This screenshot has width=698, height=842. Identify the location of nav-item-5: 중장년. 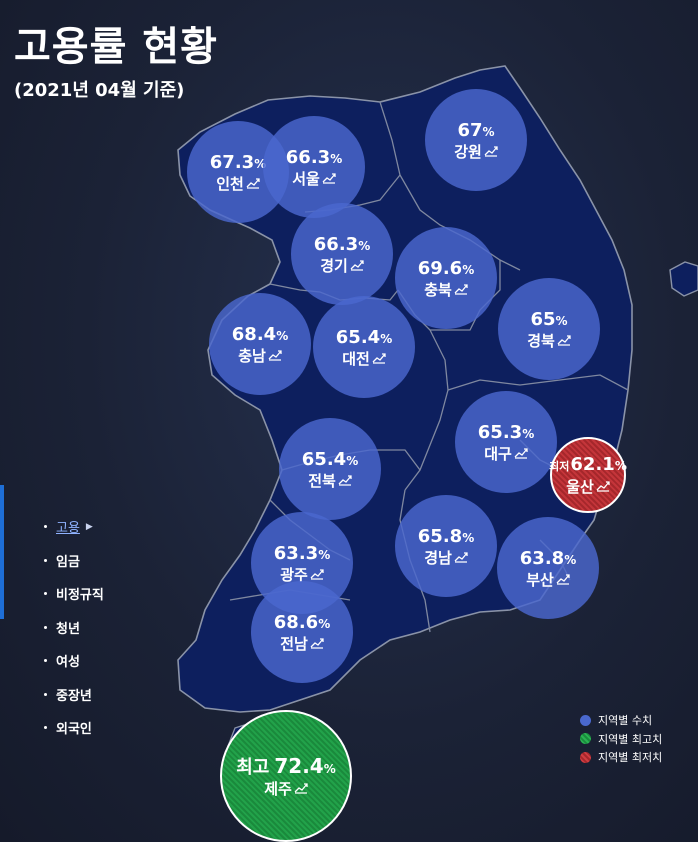
(74, 695).